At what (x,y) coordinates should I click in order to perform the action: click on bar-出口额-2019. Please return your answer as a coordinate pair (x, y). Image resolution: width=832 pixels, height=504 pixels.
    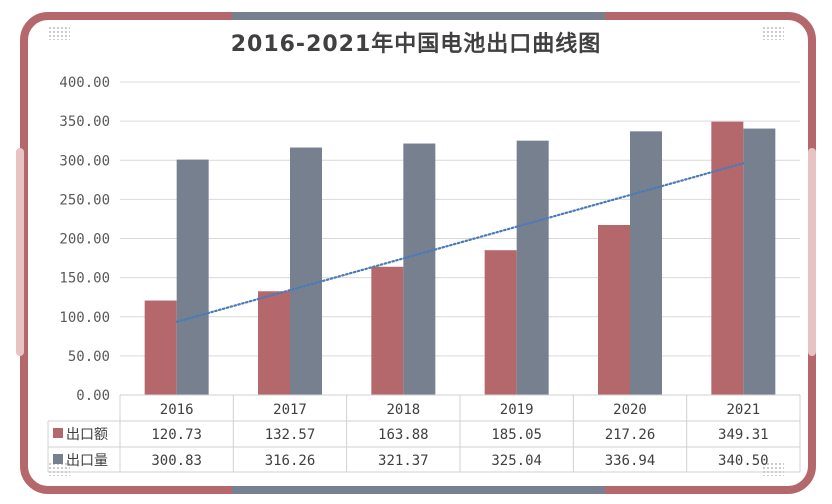
    Looking at the image, I should click on (500, 322).